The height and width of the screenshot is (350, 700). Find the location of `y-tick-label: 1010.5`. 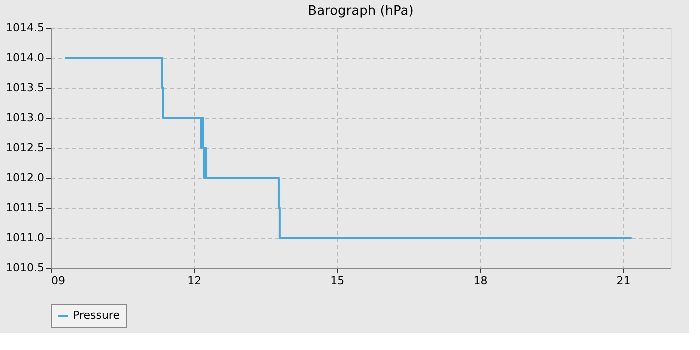

y-tick-label: 1010.5 is located at coordinates (25, 268).